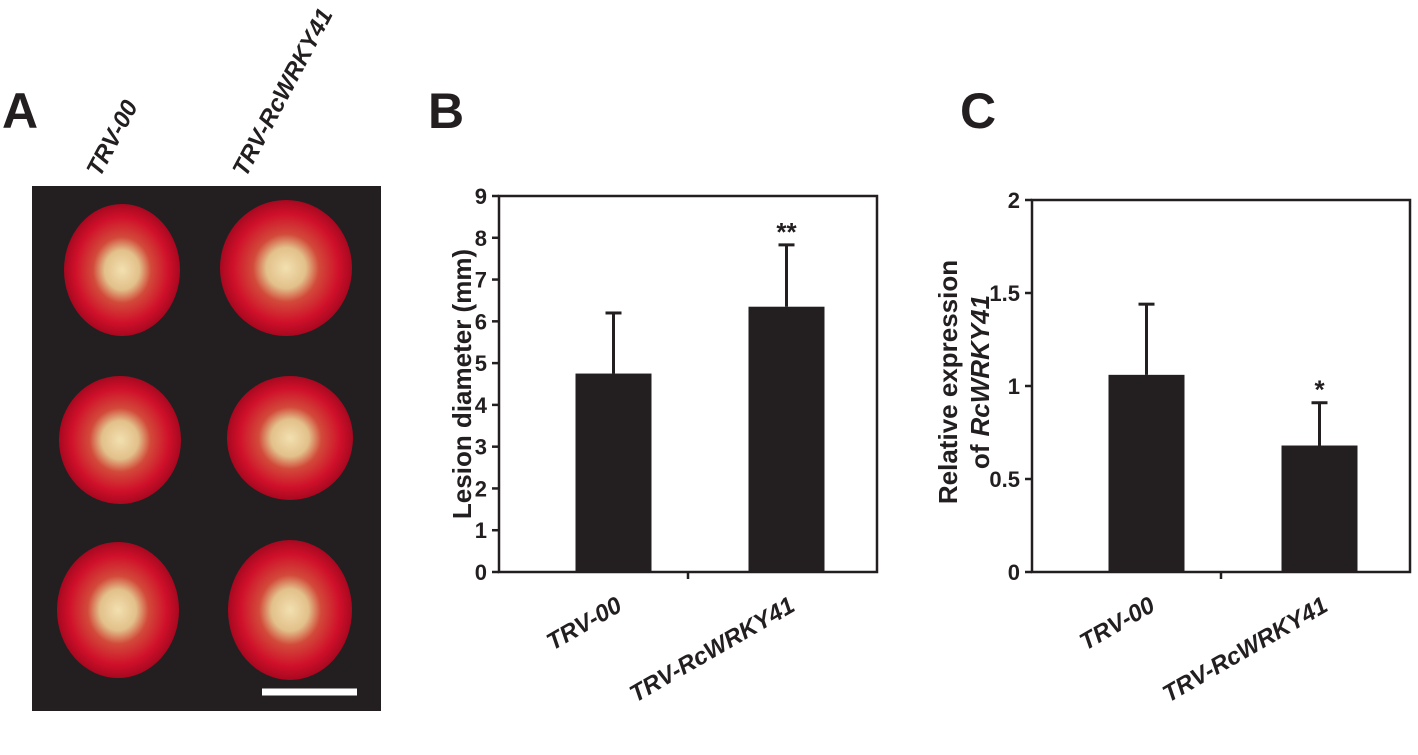  I want to click on column-label: TRV-00, so click(112, 137).